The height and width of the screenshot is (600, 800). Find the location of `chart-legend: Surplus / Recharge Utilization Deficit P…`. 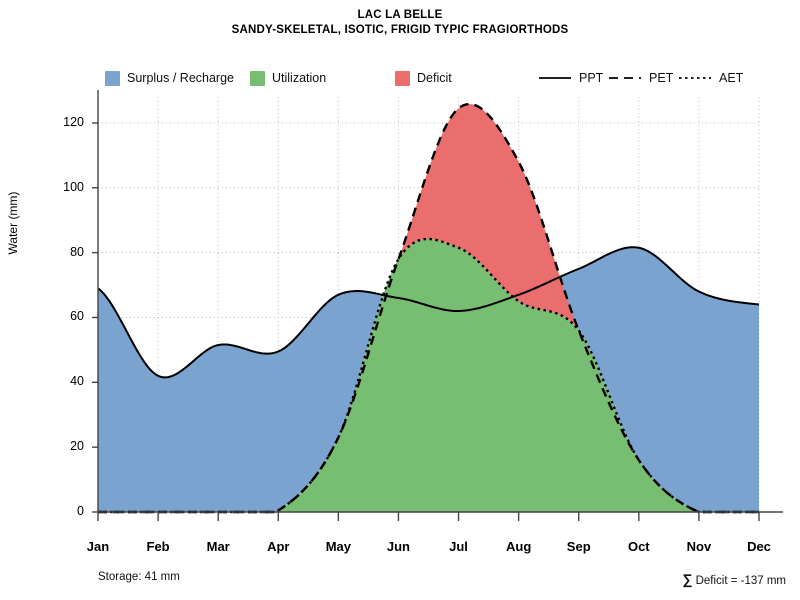

chart-legend: Surplus / Recharge Utilization Deficit P… is located at coordinates (400, 78).